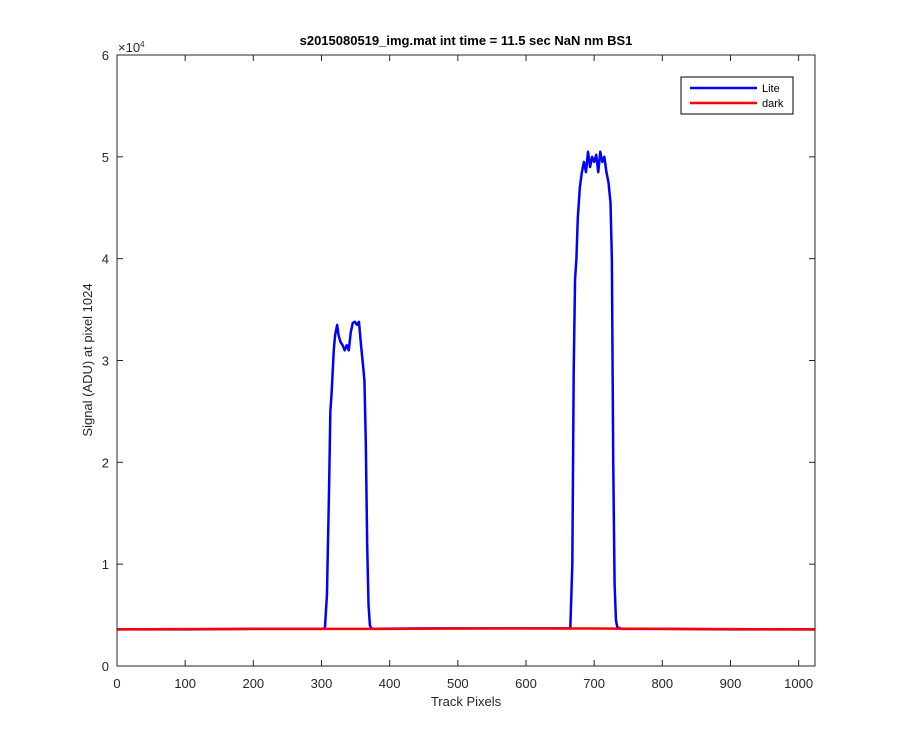  I want to click on series-line-dark, so click(466, 629).